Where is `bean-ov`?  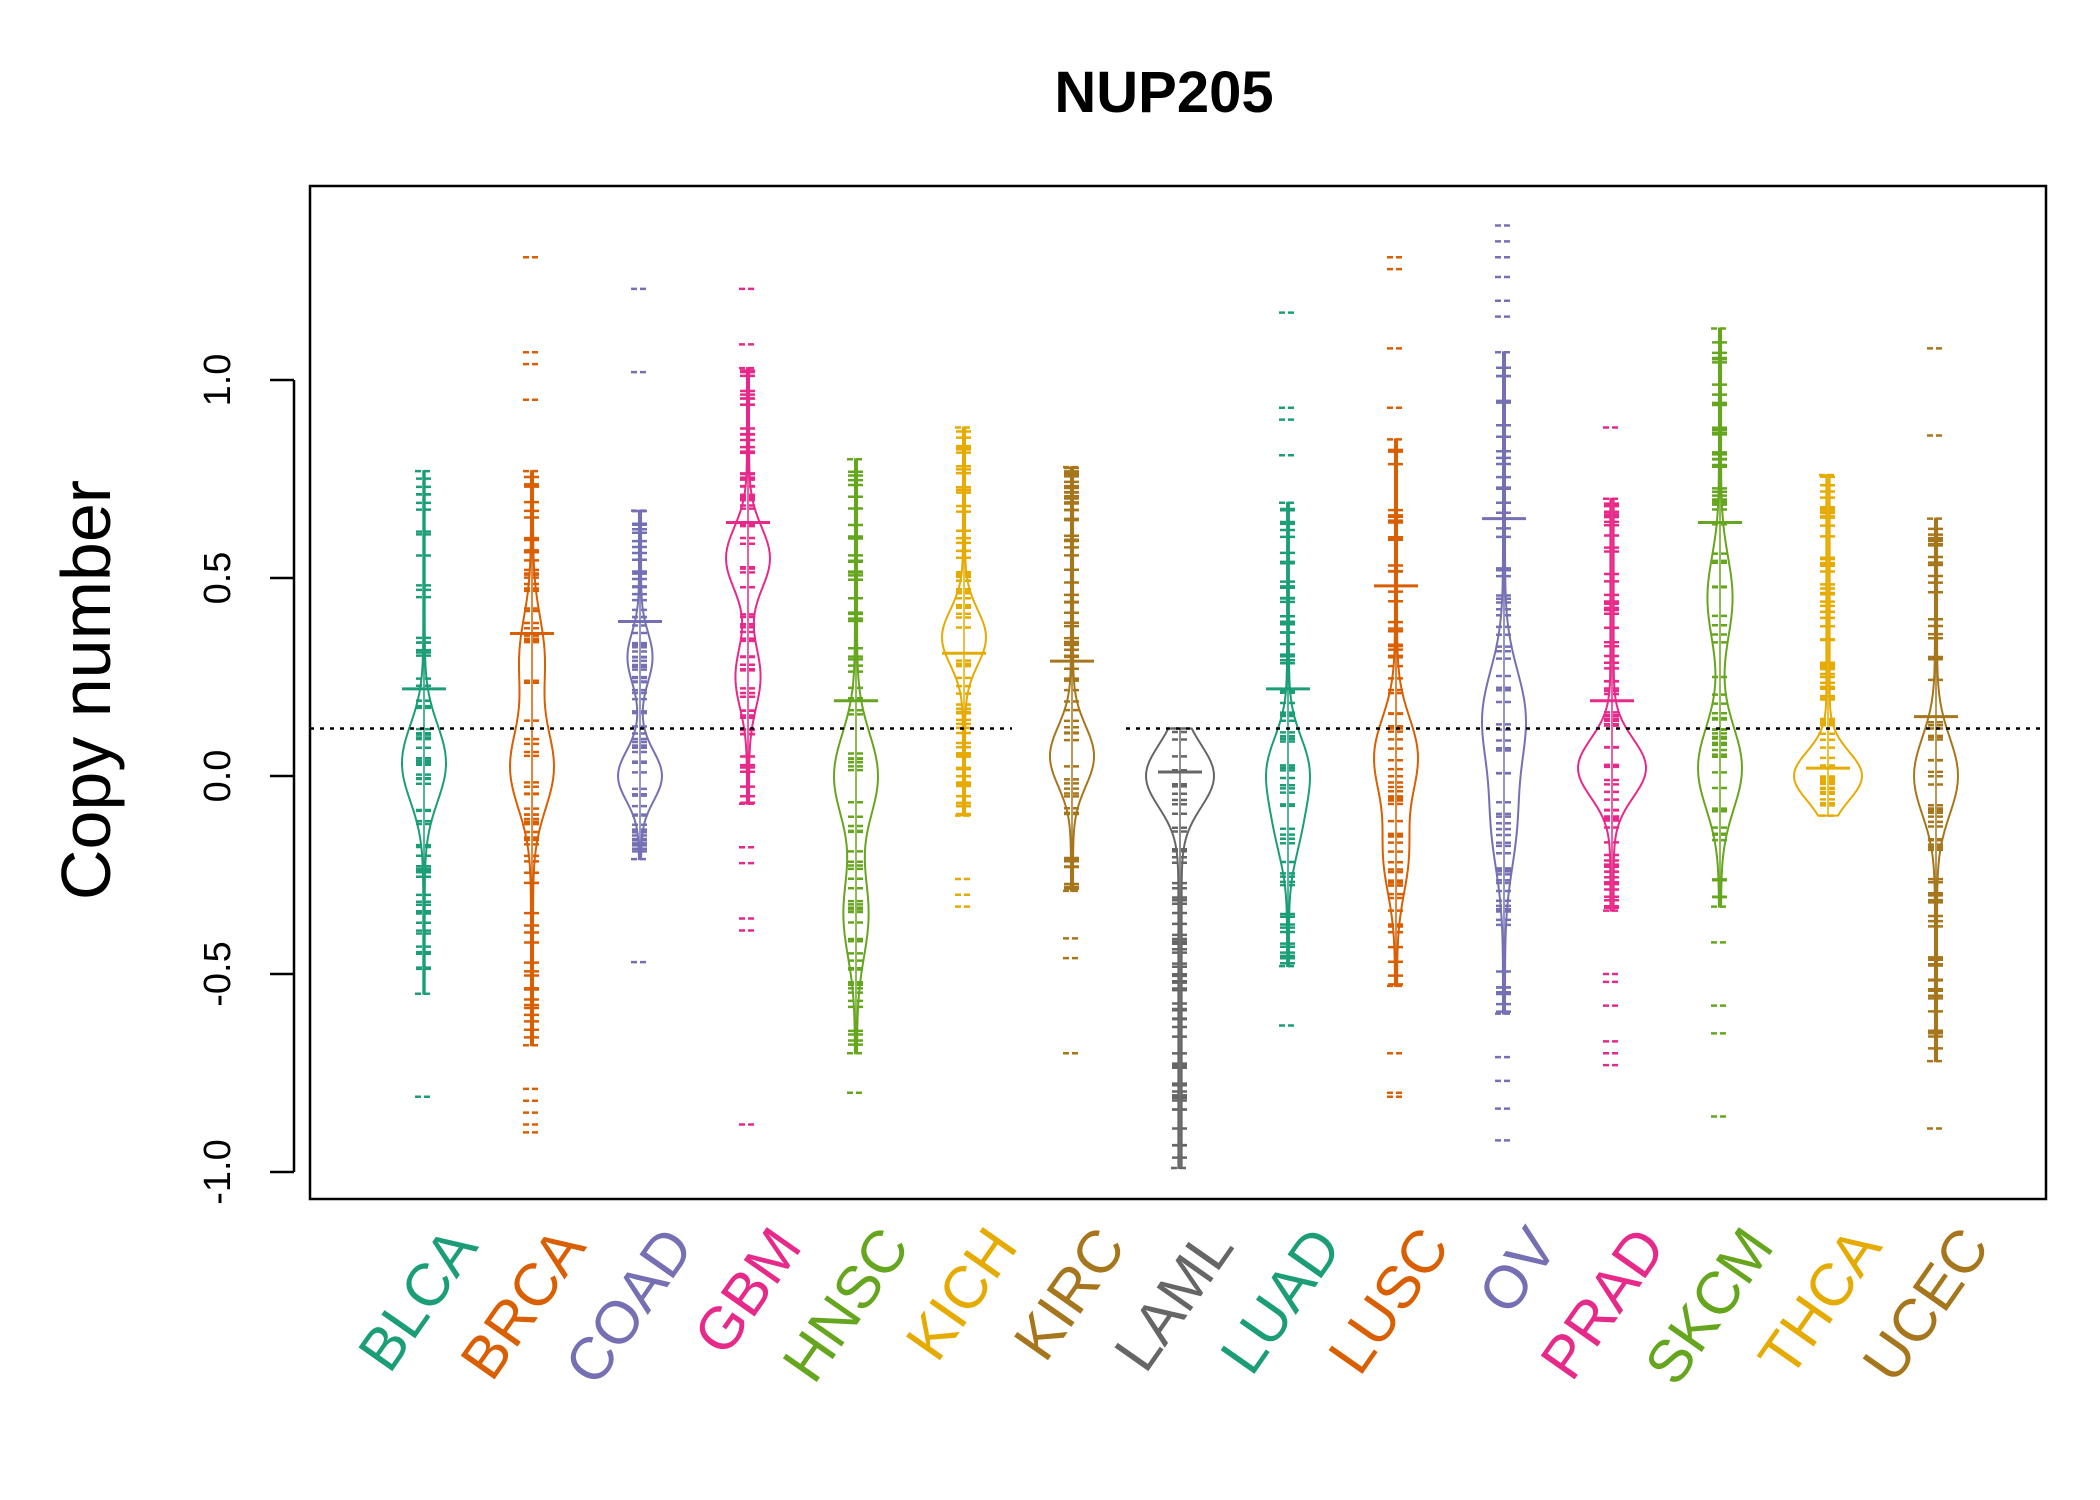 bean-ov is located at coordinates (1504, 683).